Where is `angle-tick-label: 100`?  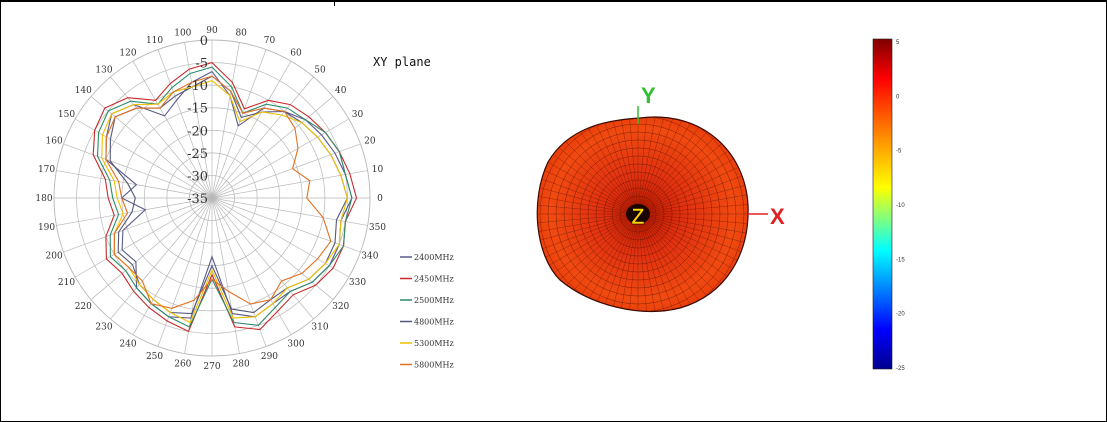 angle-tick-label: 100 is located at coordinates (182, 34).